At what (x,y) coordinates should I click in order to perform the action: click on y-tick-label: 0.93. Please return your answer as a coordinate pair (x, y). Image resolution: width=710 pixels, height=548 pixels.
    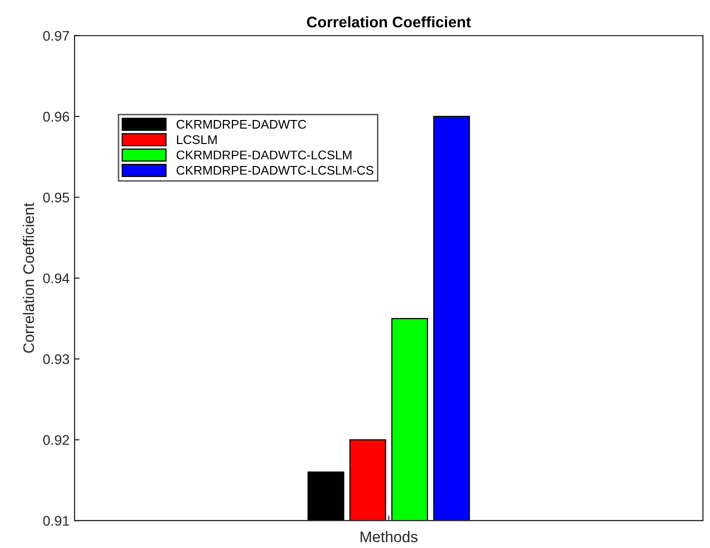
    Looking at the image, I should click on (56, 359).